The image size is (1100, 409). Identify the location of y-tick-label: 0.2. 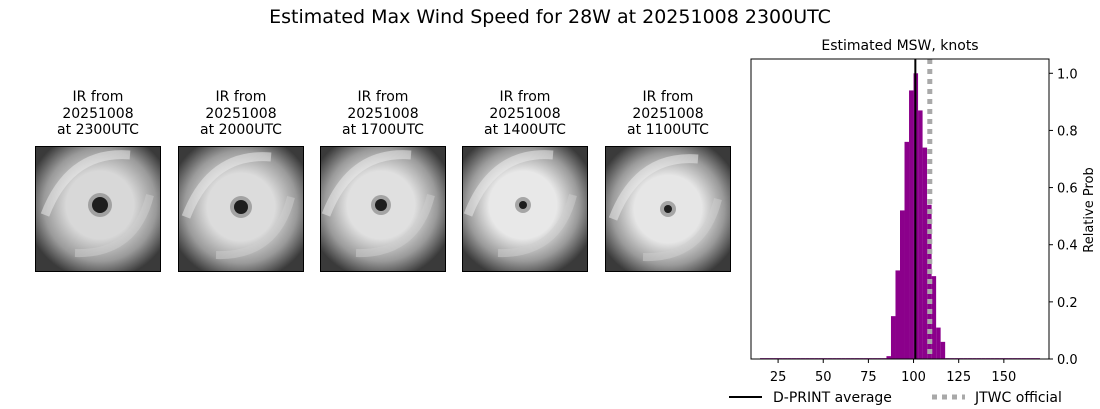
(1067, 303).